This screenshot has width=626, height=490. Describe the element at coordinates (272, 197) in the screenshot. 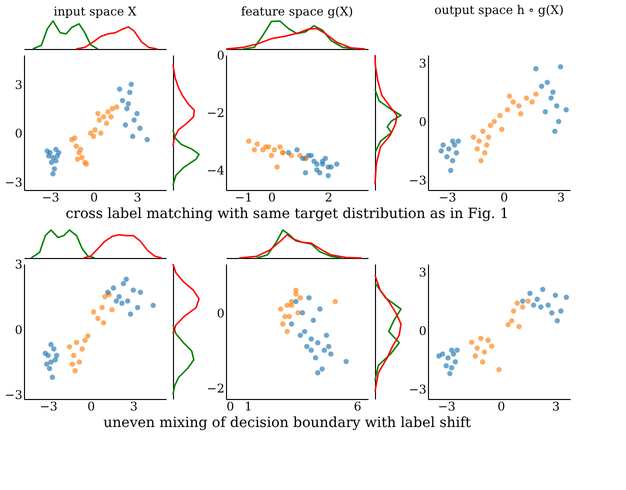

I see `x-tick-label: 0` at that location.